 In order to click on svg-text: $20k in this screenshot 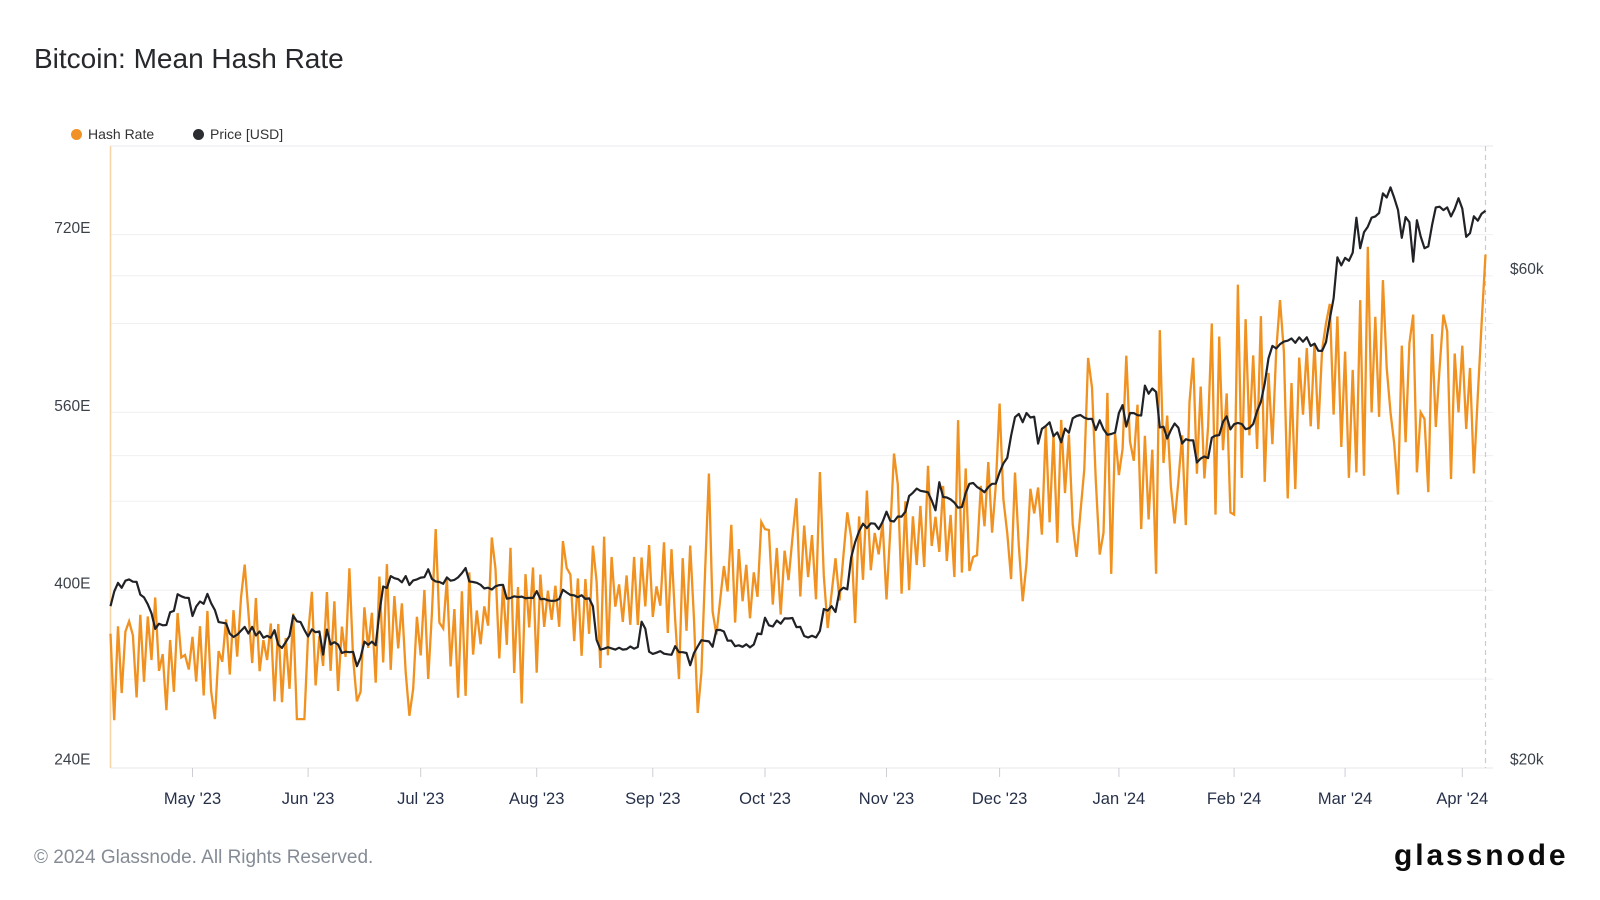, I will do `click(1527, 760)`.